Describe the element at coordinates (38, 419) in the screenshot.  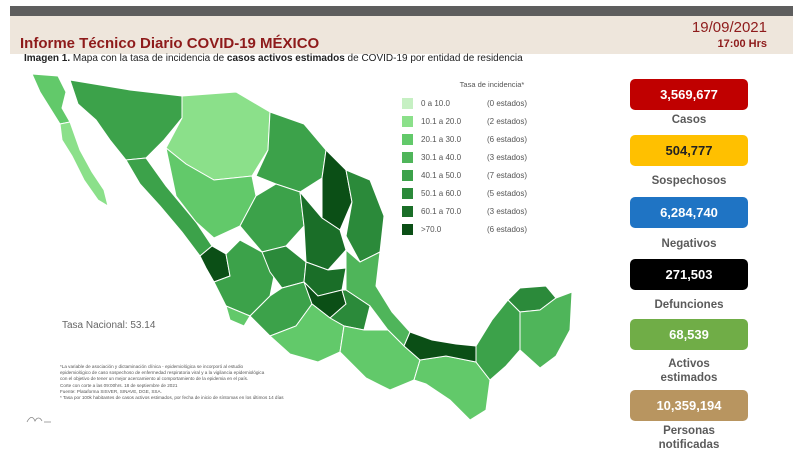
I see `signature-mark` at that location.